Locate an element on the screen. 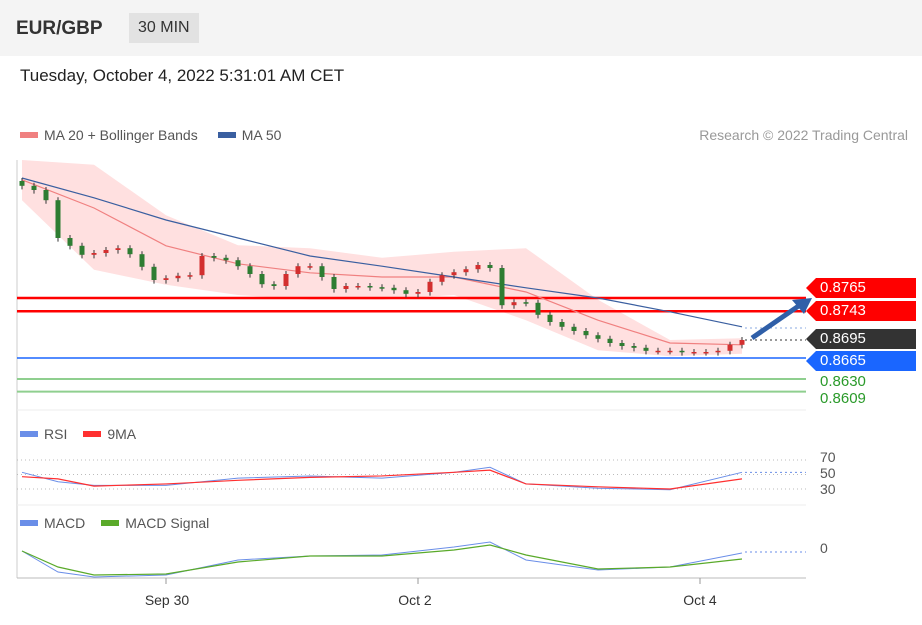 The image size is (922, 625). header-bar: EUR/GBP 30 MIN is located at coordinates (461, 28).